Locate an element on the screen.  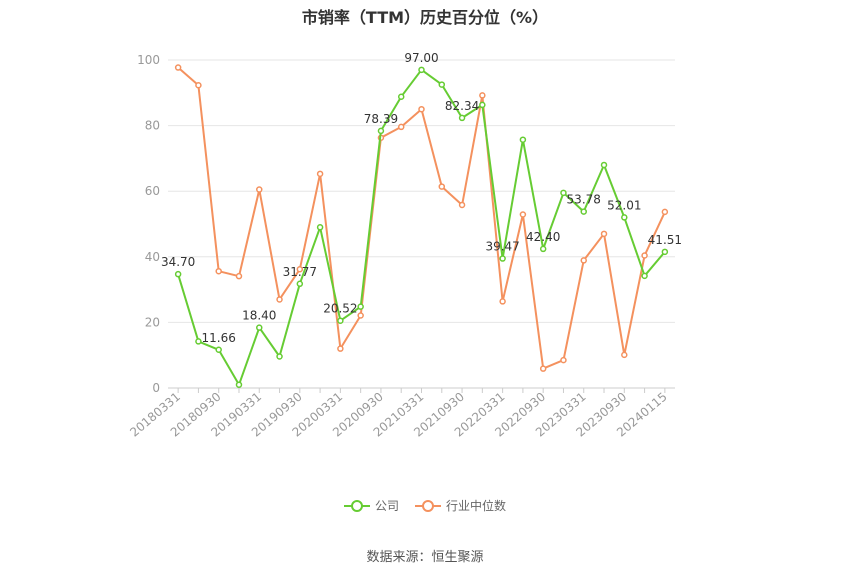
y-tick-label: 40 is located at coordinates (152, 257).